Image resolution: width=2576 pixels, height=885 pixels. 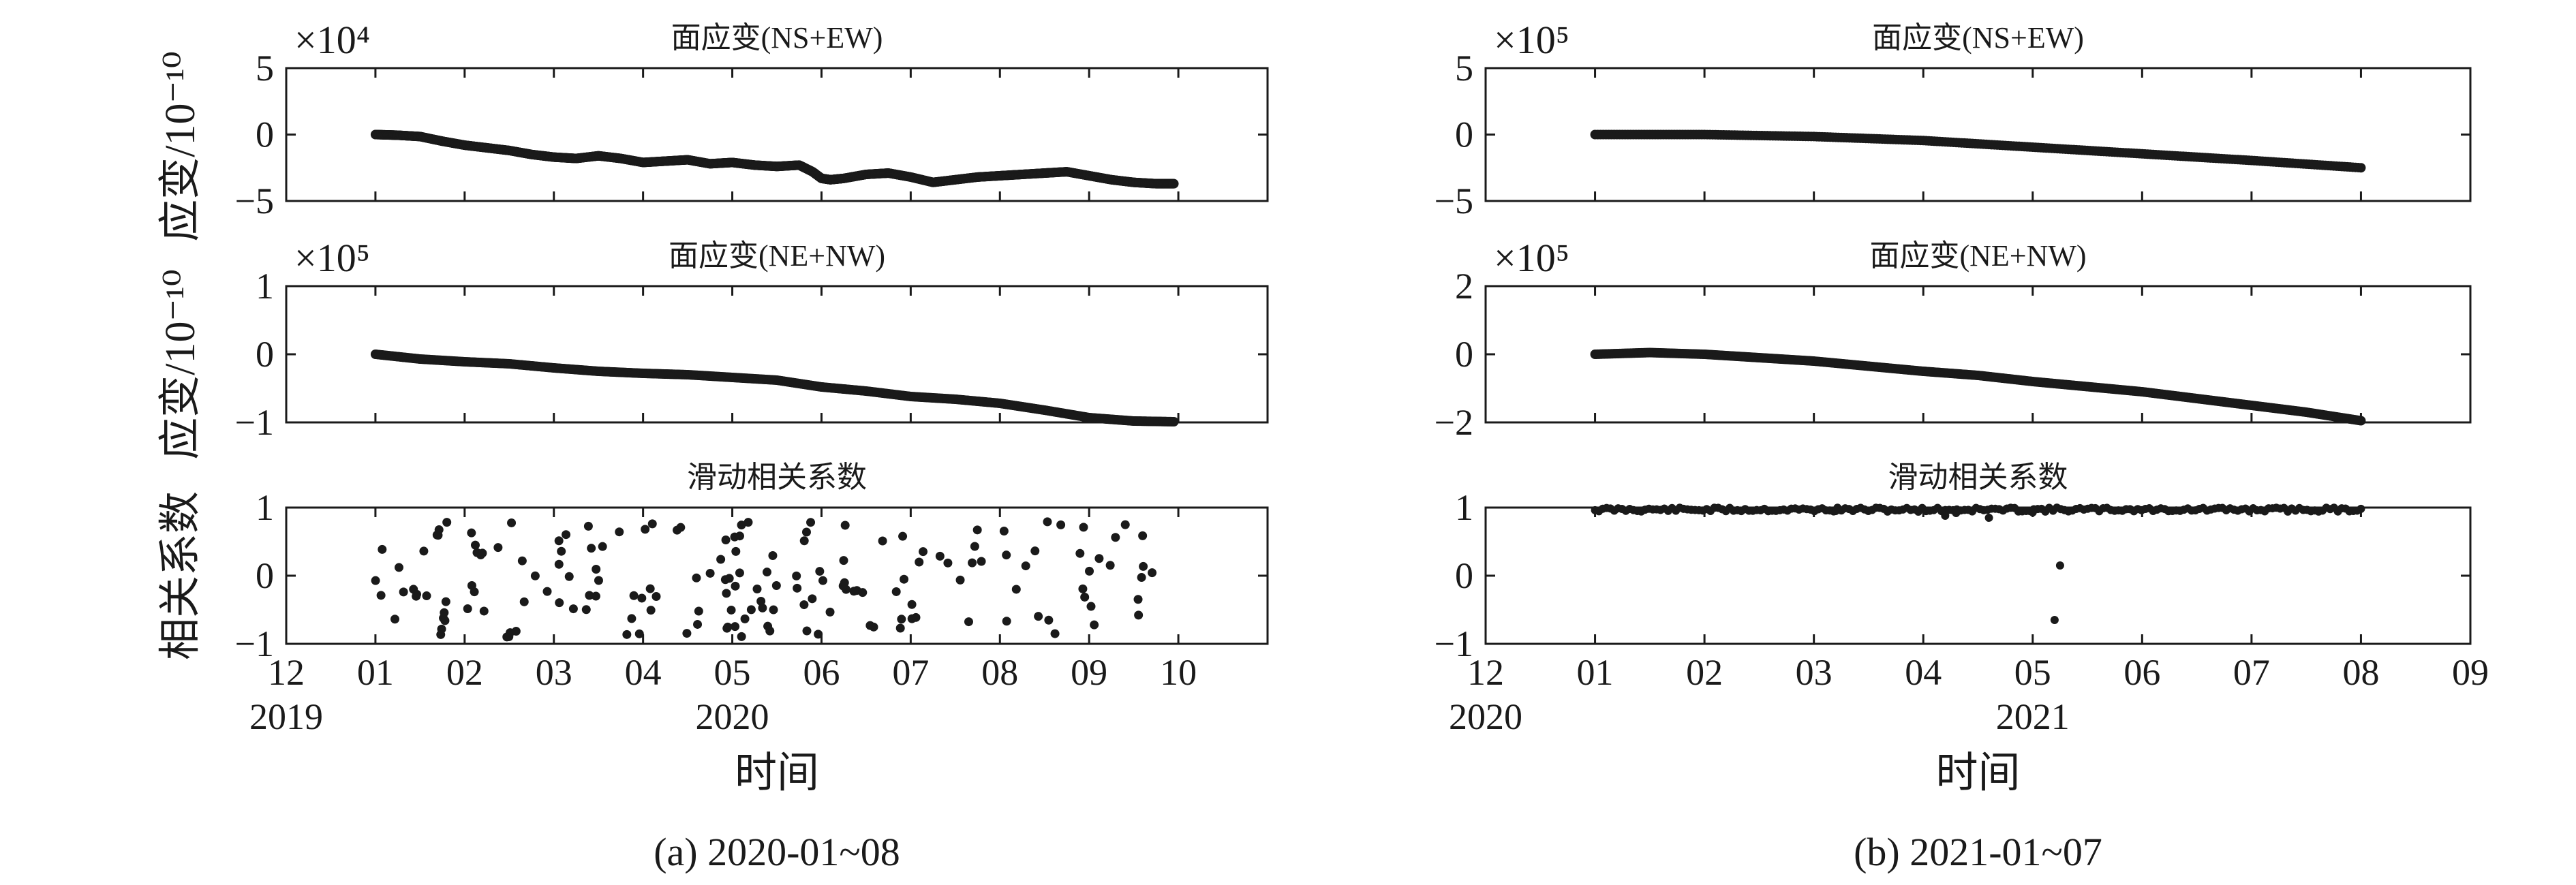 What do you see at coordinates (1978, 773) in the screenshot?
I see `xlabel-time-b: 时间` at bounding box center [1978, 773].